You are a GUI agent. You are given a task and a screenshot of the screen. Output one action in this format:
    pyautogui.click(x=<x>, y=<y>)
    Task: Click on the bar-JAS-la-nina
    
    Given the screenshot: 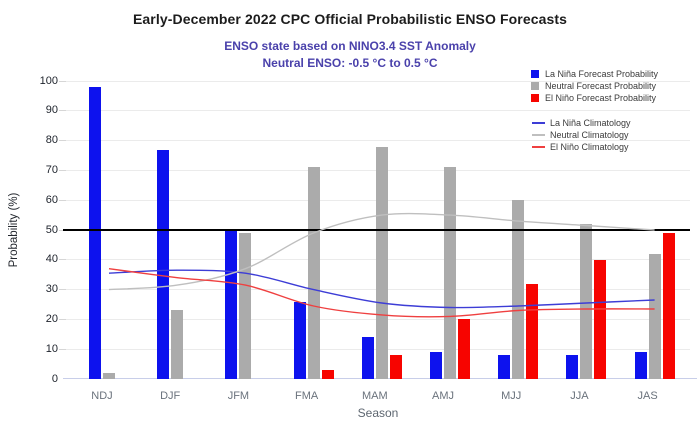 What is the action you would take?
    pyautogui.click(x=640, y=365)
    